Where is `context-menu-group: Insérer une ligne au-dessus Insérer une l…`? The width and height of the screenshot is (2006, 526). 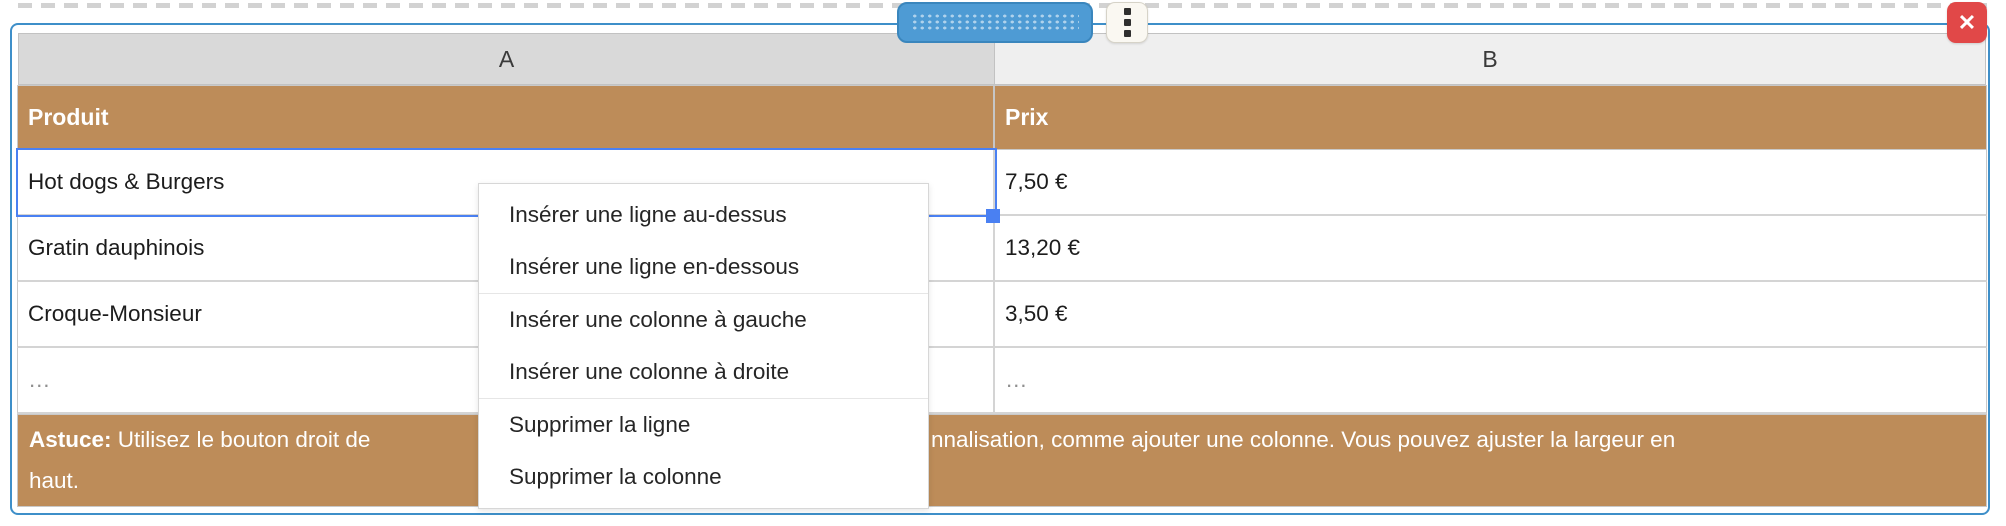
context-menu-group: Insérer une ligne au-dessus Insérer une l… is located at coordinates (703, 241).